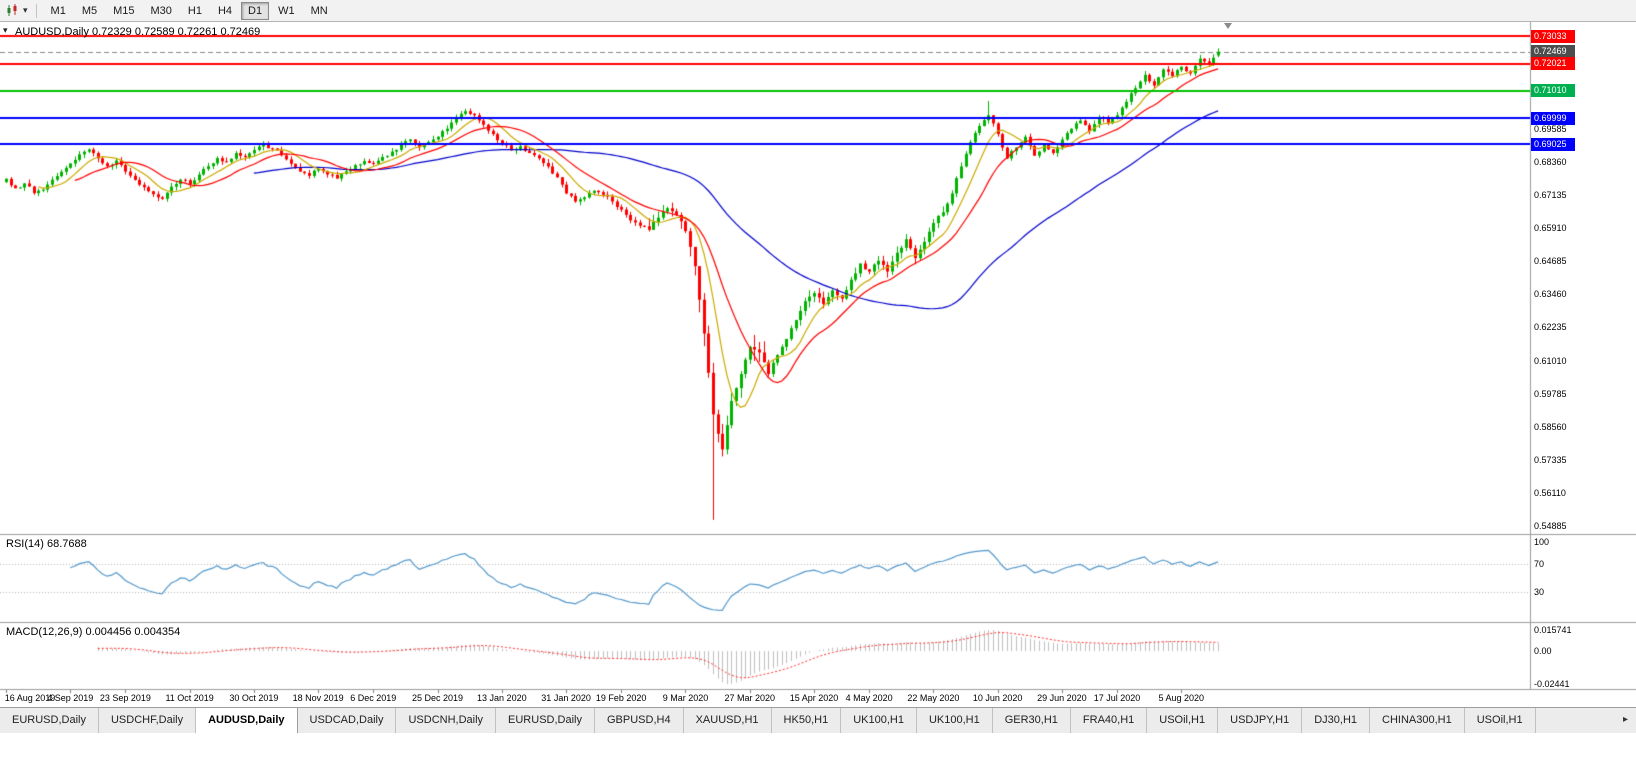  Describe the element at coordinates (161, 10) in the screenshot. I see `timeframe-button-m30: M30` at that location.